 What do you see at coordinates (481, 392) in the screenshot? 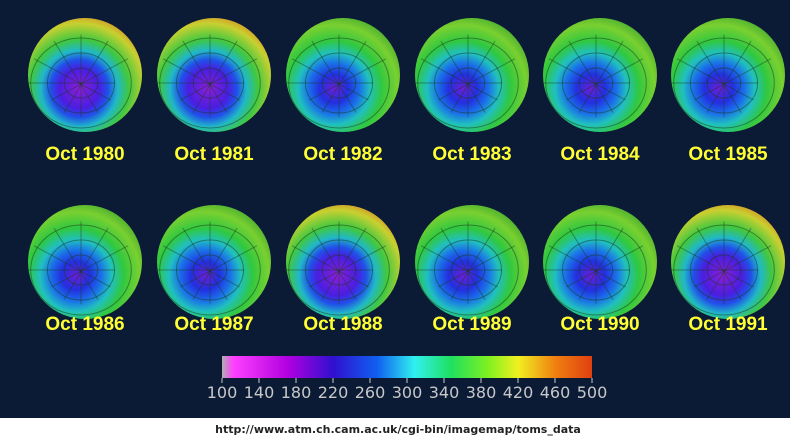
I see `colorbar-tick-label: 380` at bounding box center [481, 392].